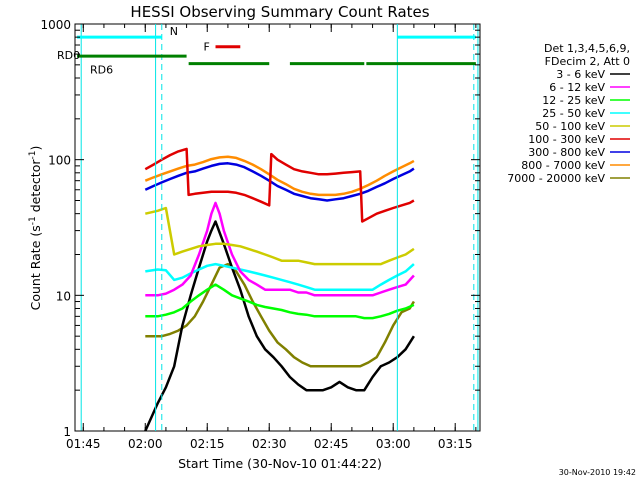 The image size is (640, 480). I want to click on night-label: N, so click(174, 31).